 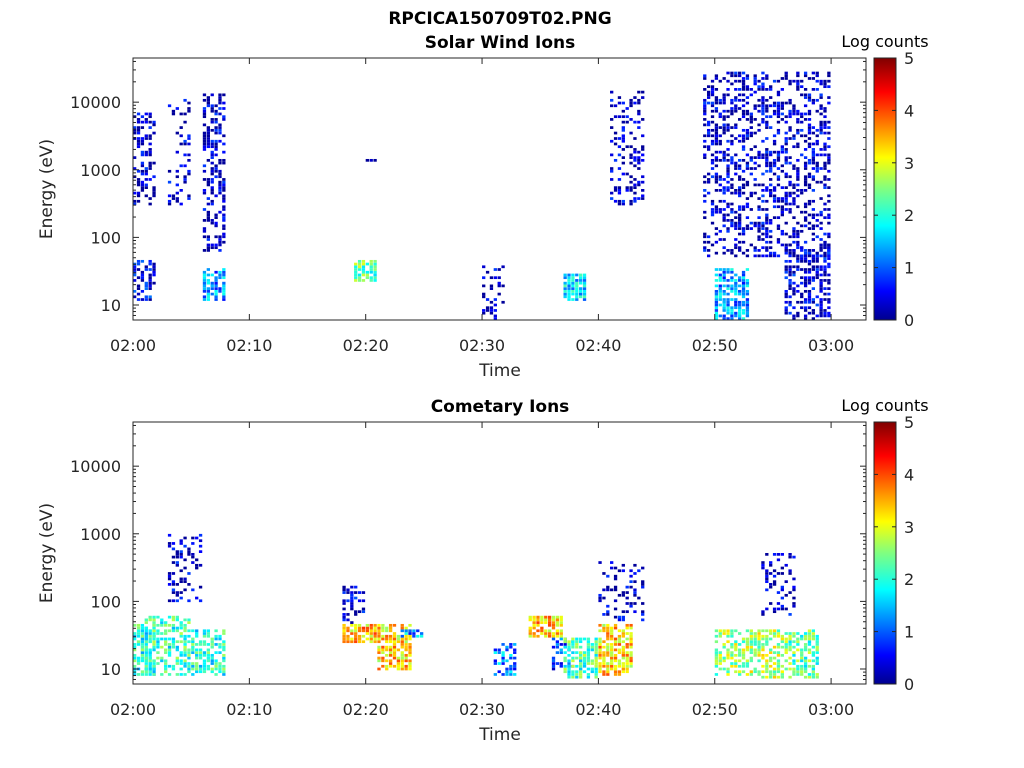 What do you see at coordinates (909, 58) in the screenshot?
I see `colorbar-tick-label: 5` at bounding box center [909, 58].